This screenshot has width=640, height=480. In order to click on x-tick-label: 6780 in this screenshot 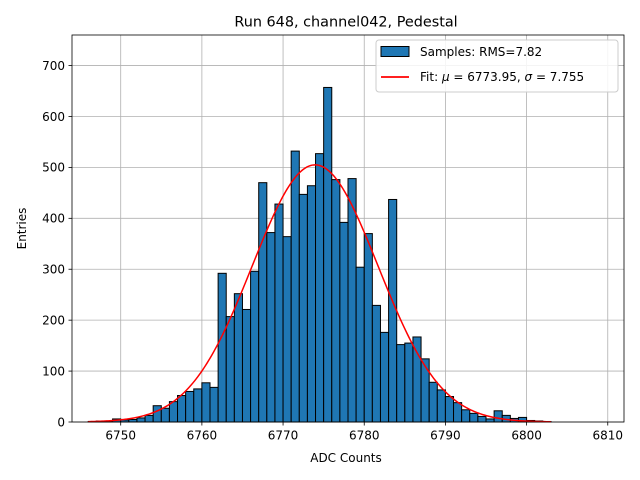, I will do `click(364, 436)`.